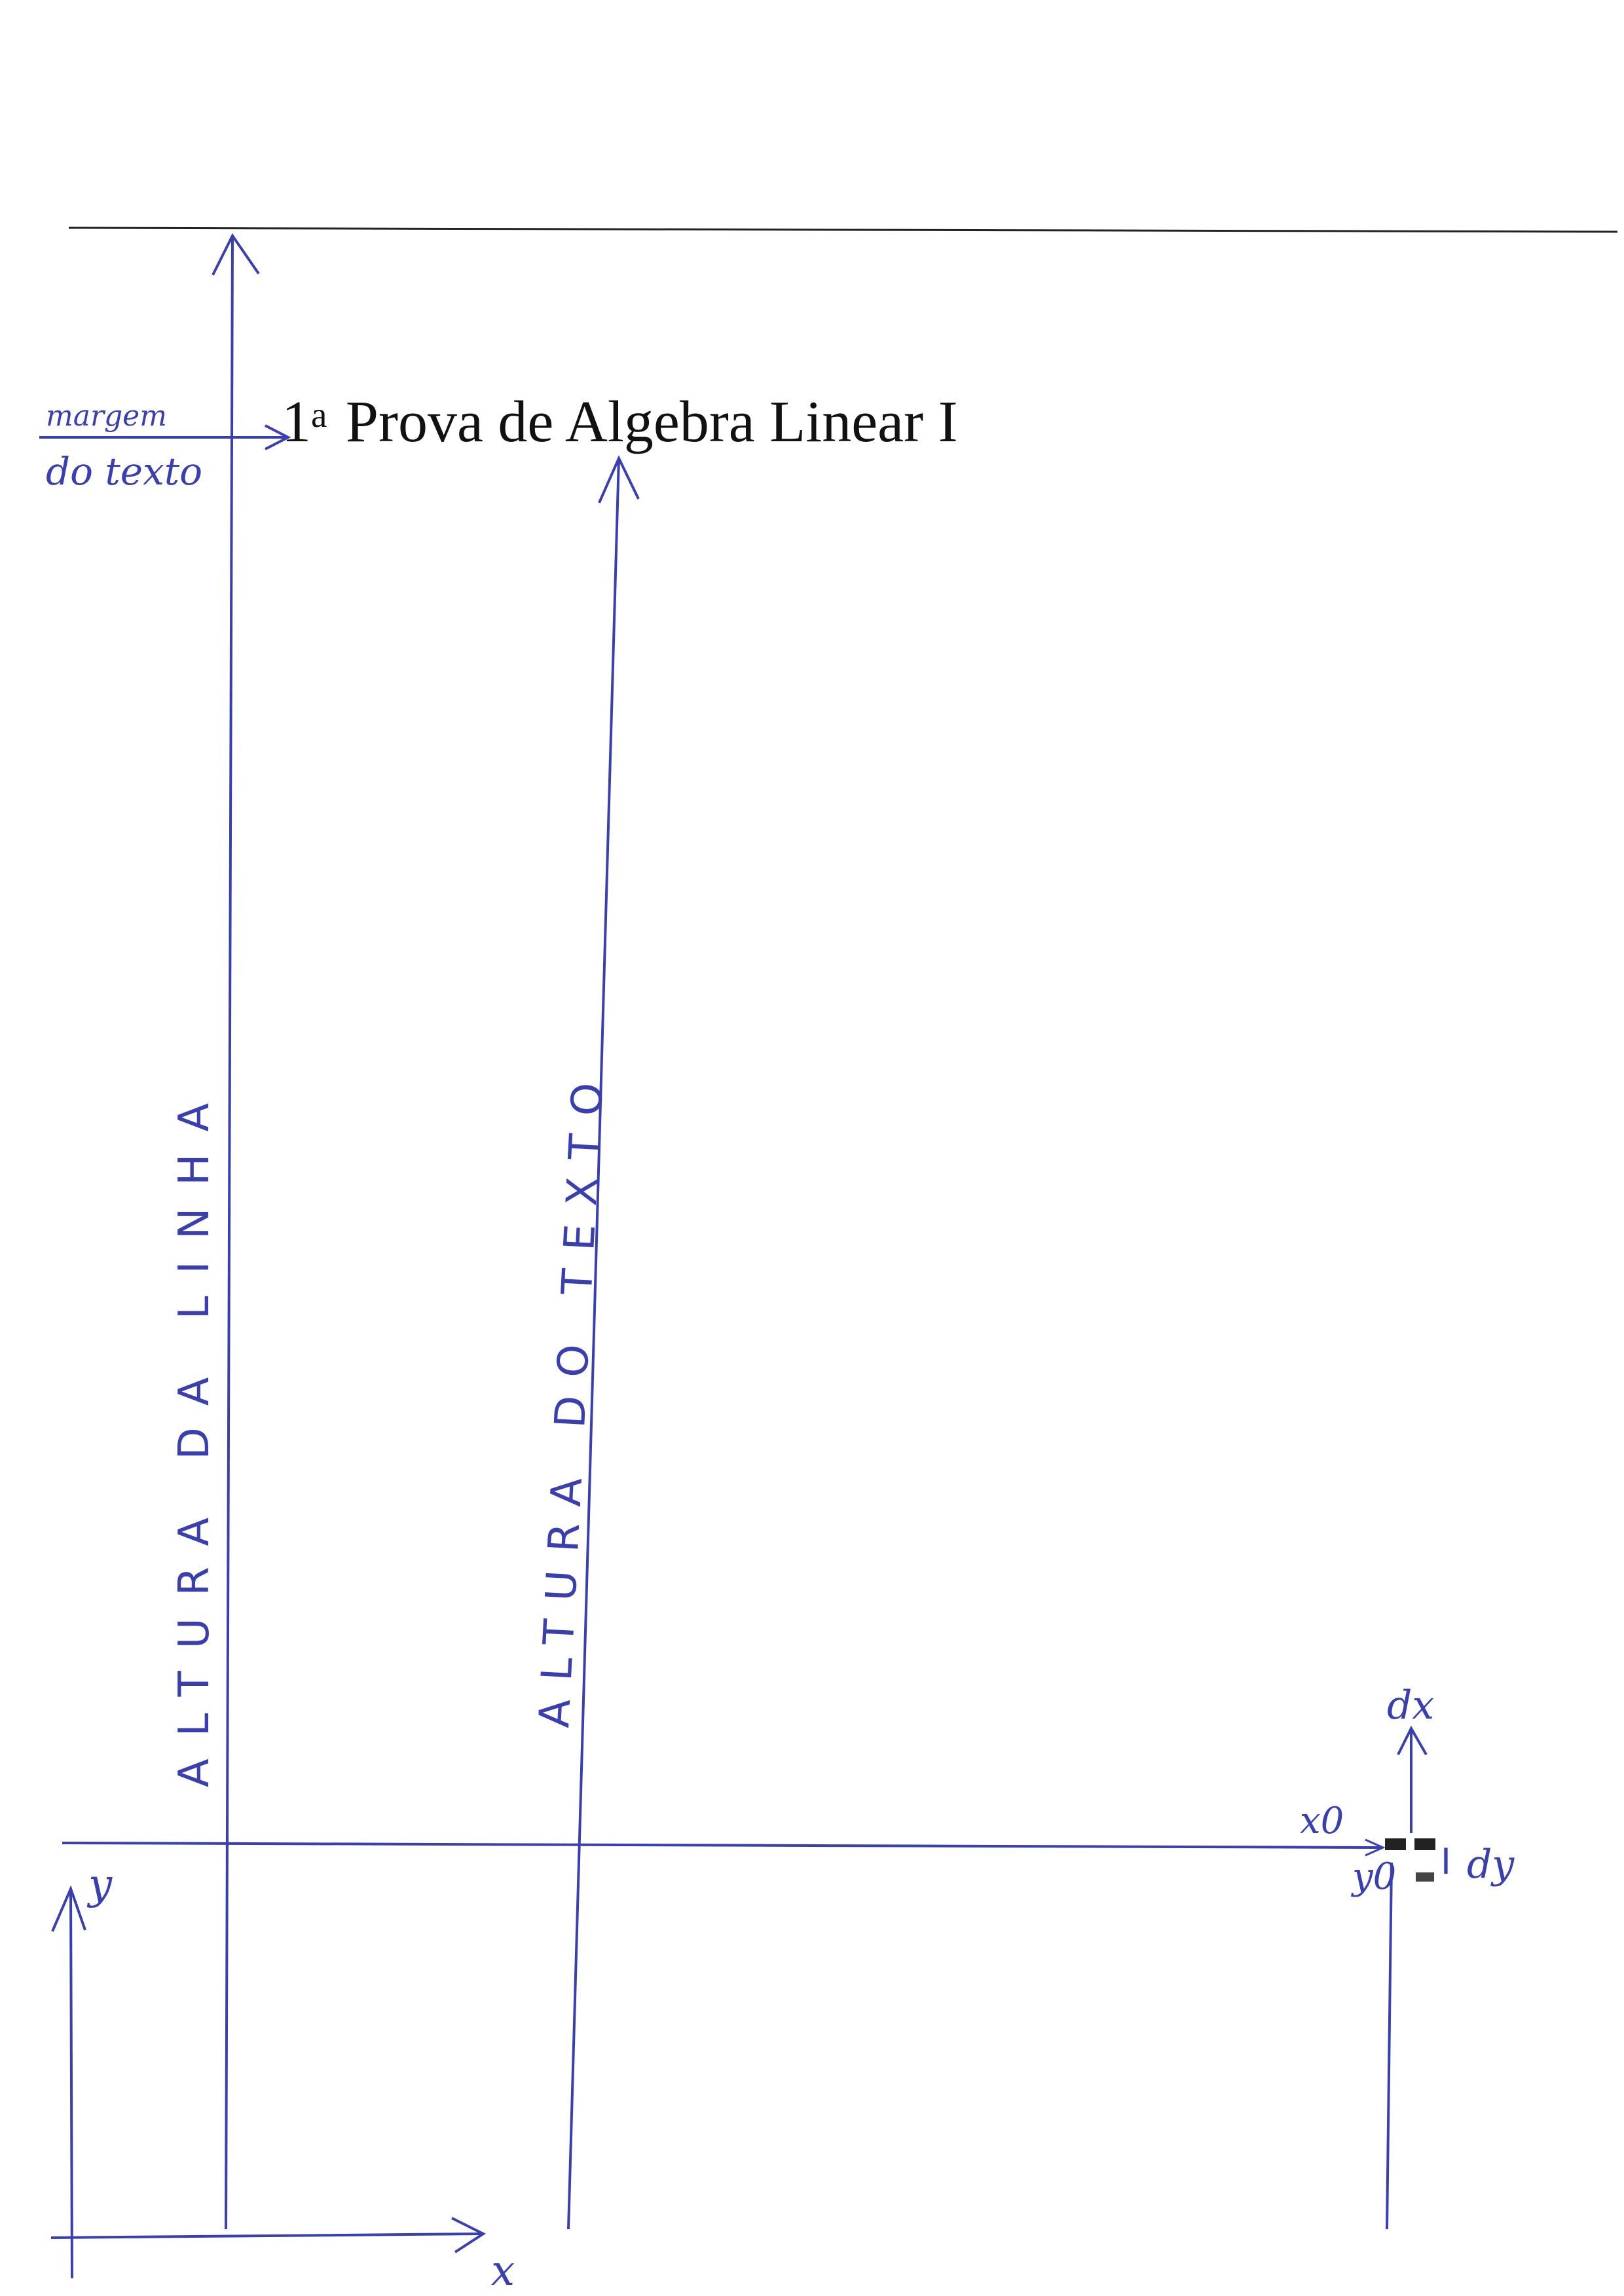 Image resolution: width=1624 pixels, height=2296 pixels. I want to click on i-label: I, so click(1446, 1861).